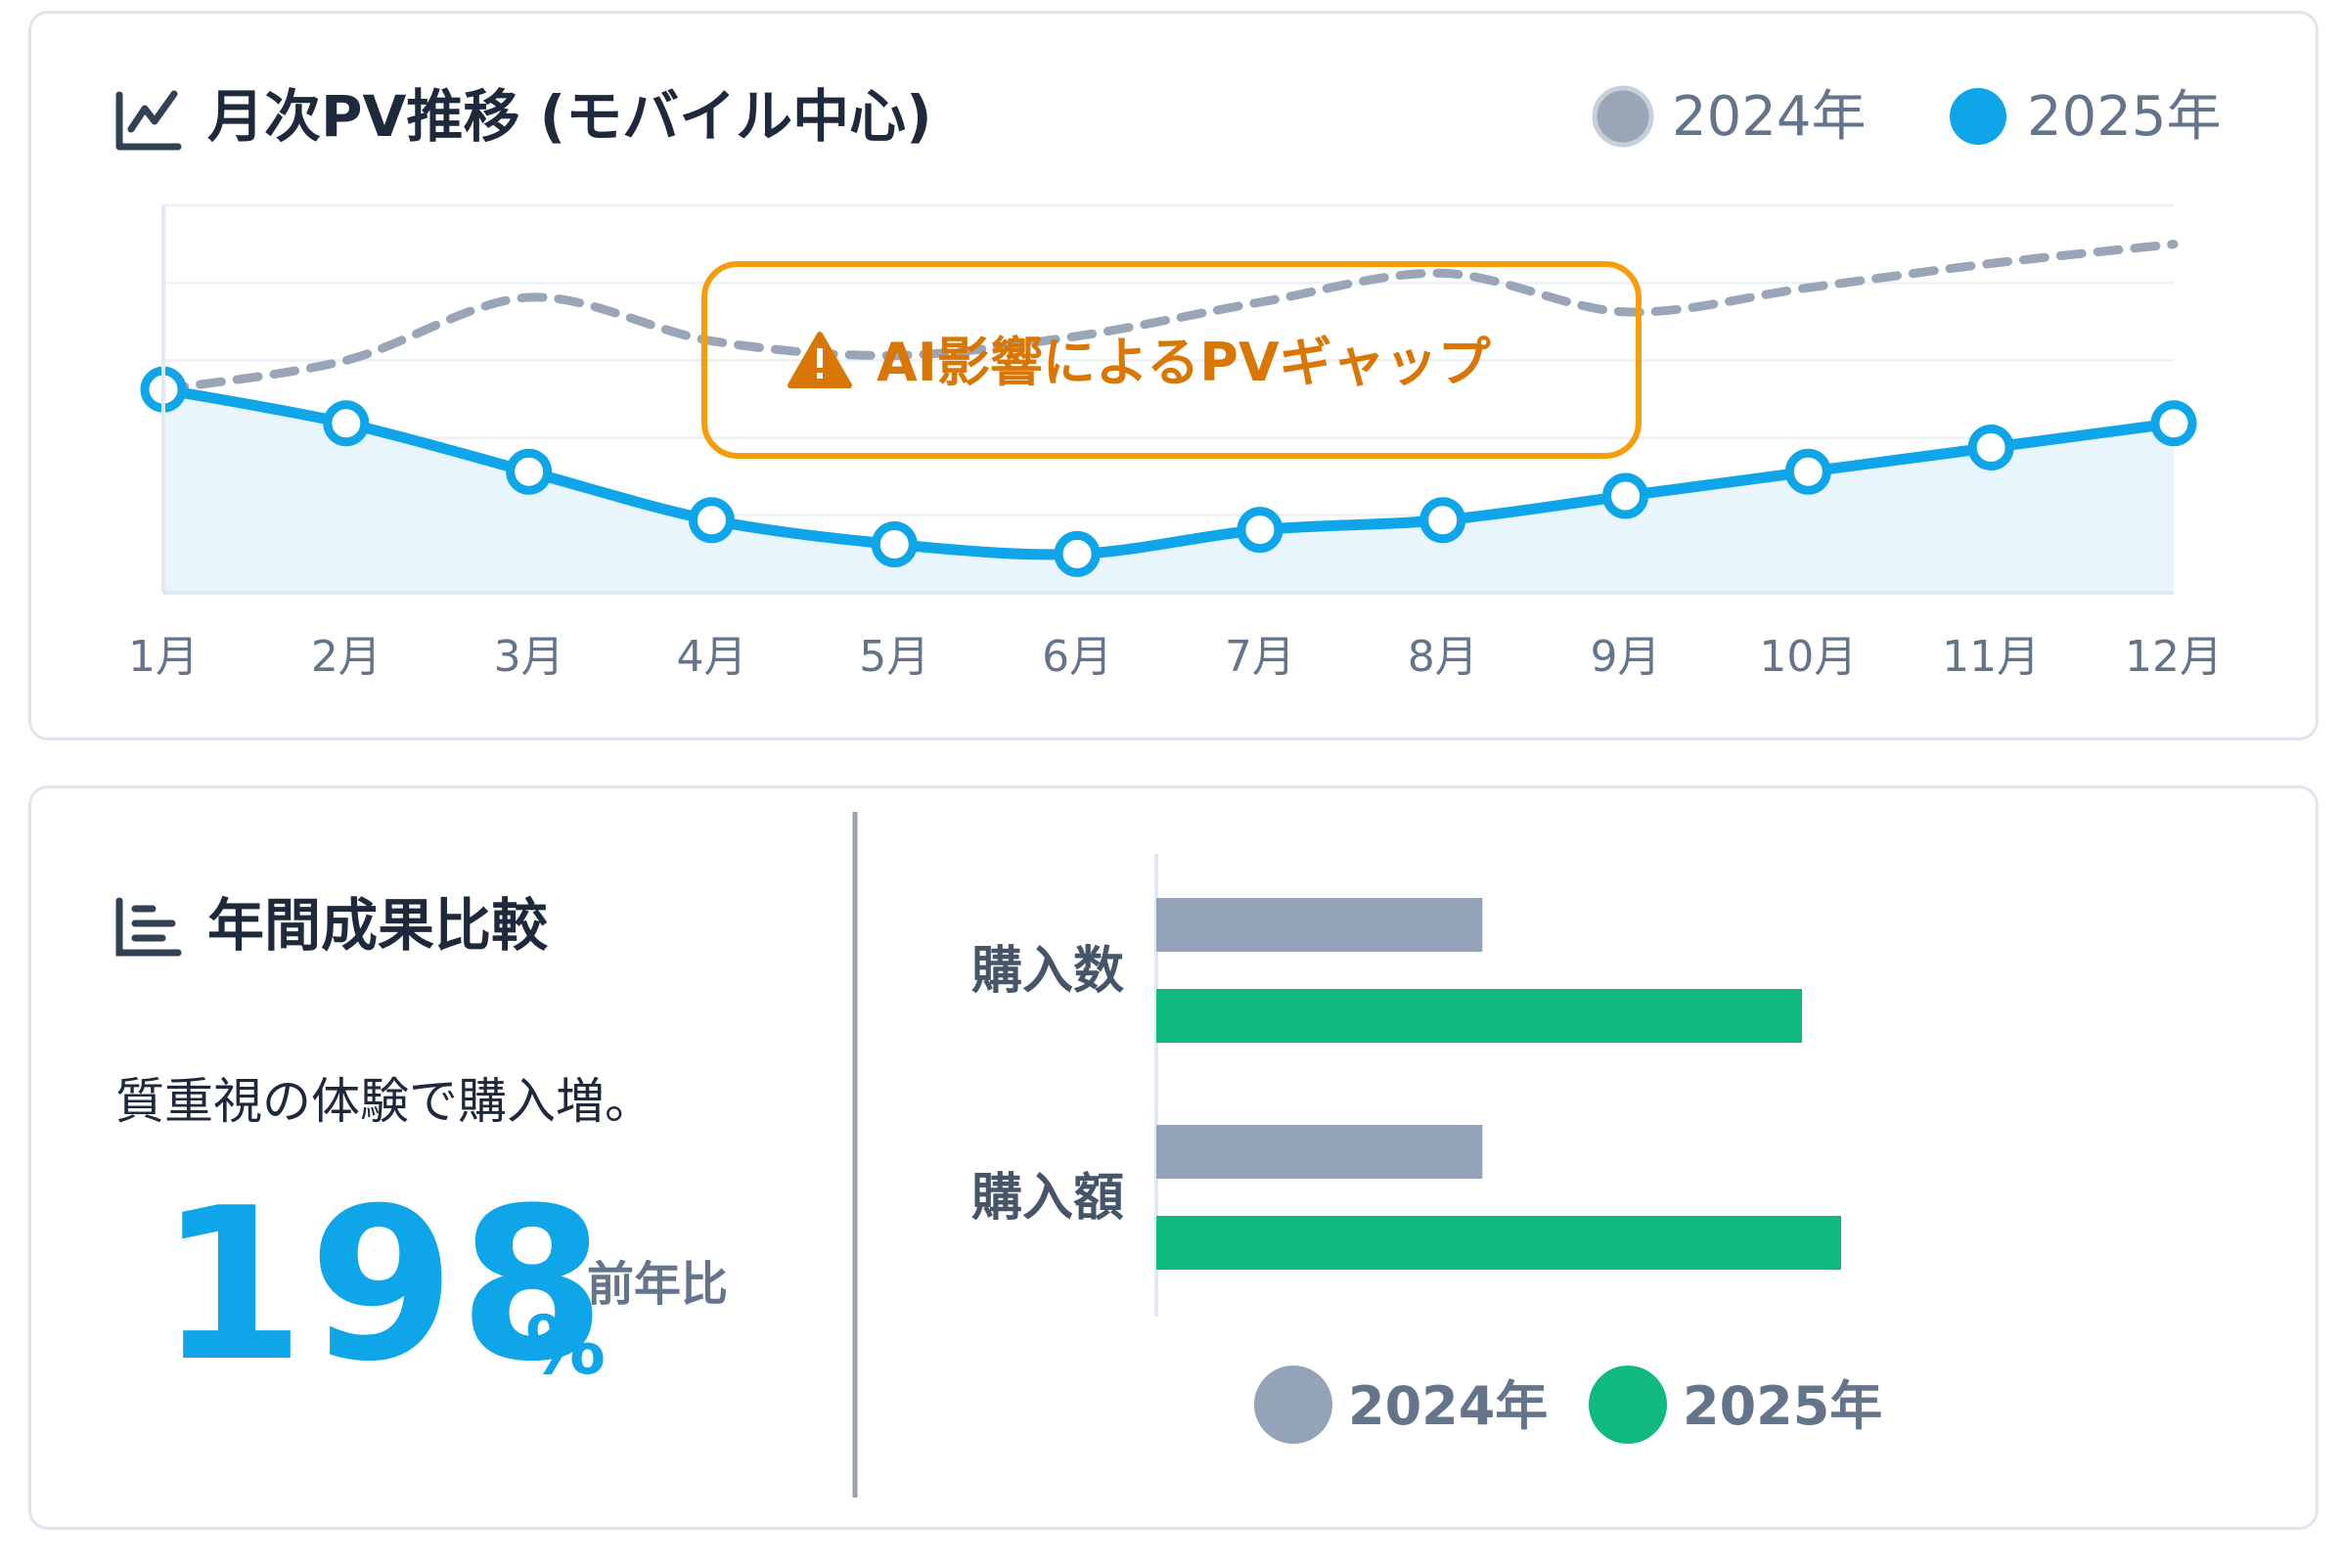 This screenshot has width=2341, height=1568. What do you see at coordinates (1047, 1198) in the screenshot?
I see `bar-category-label: 購入額` at bounding box center [1047, 1198].